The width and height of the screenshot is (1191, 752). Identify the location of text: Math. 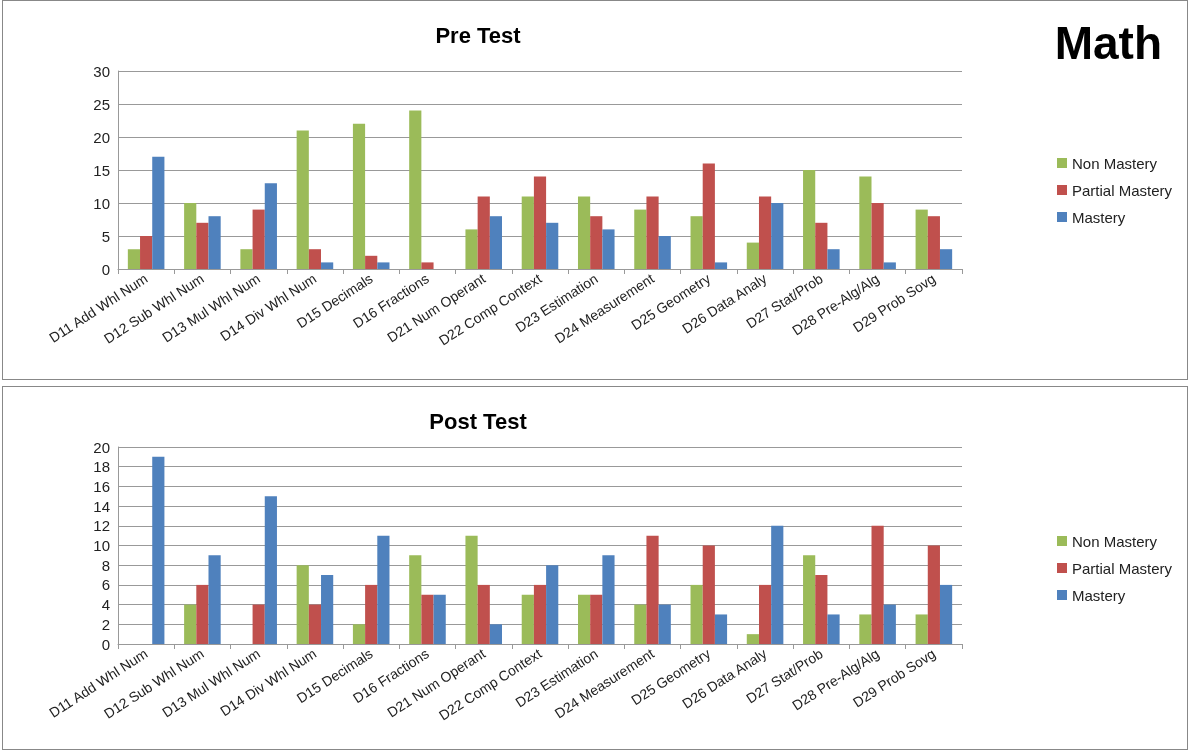
(1108, 43).